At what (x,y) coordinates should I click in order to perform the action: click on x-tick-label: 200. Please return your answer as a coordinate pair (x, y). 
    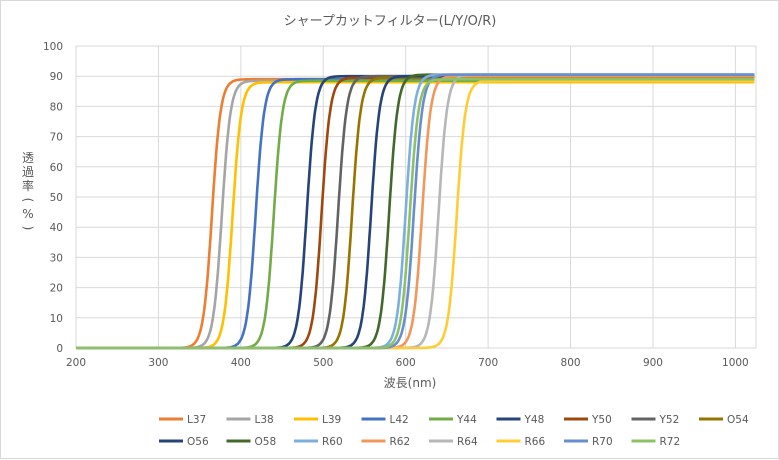
    Looking at the image, I should click on (76, 363).